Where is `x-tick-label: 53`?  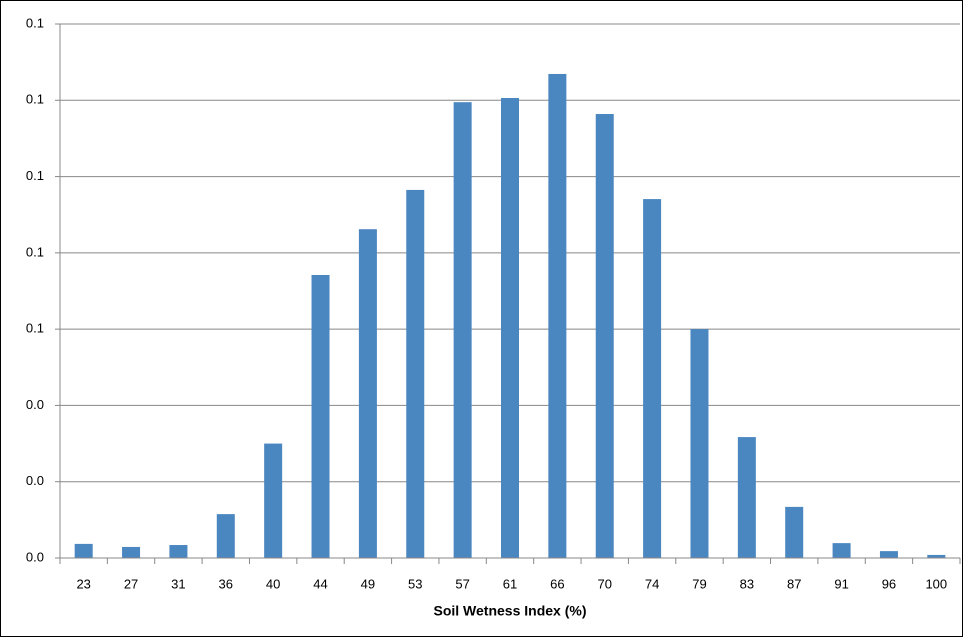
x-tick-label: 53 is located at coordinates (415, 583).